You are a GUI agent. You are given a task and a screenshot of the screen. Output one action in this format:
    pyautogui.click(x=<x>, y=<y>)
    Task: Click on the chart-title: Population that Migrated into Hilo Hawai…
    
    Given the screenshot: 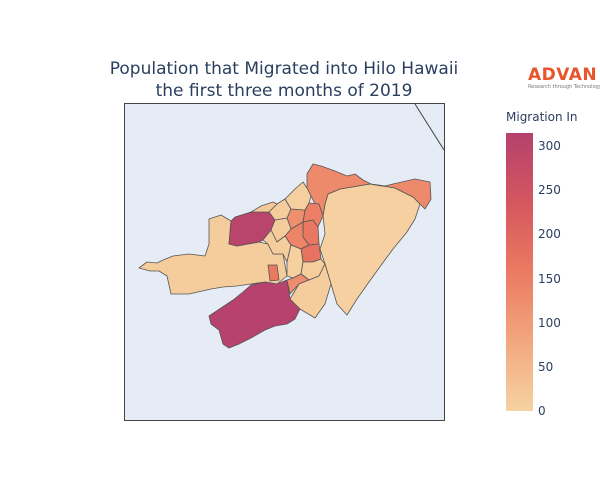 What is the action you would take?
    pyautogui.click(x=284, y=80)
    